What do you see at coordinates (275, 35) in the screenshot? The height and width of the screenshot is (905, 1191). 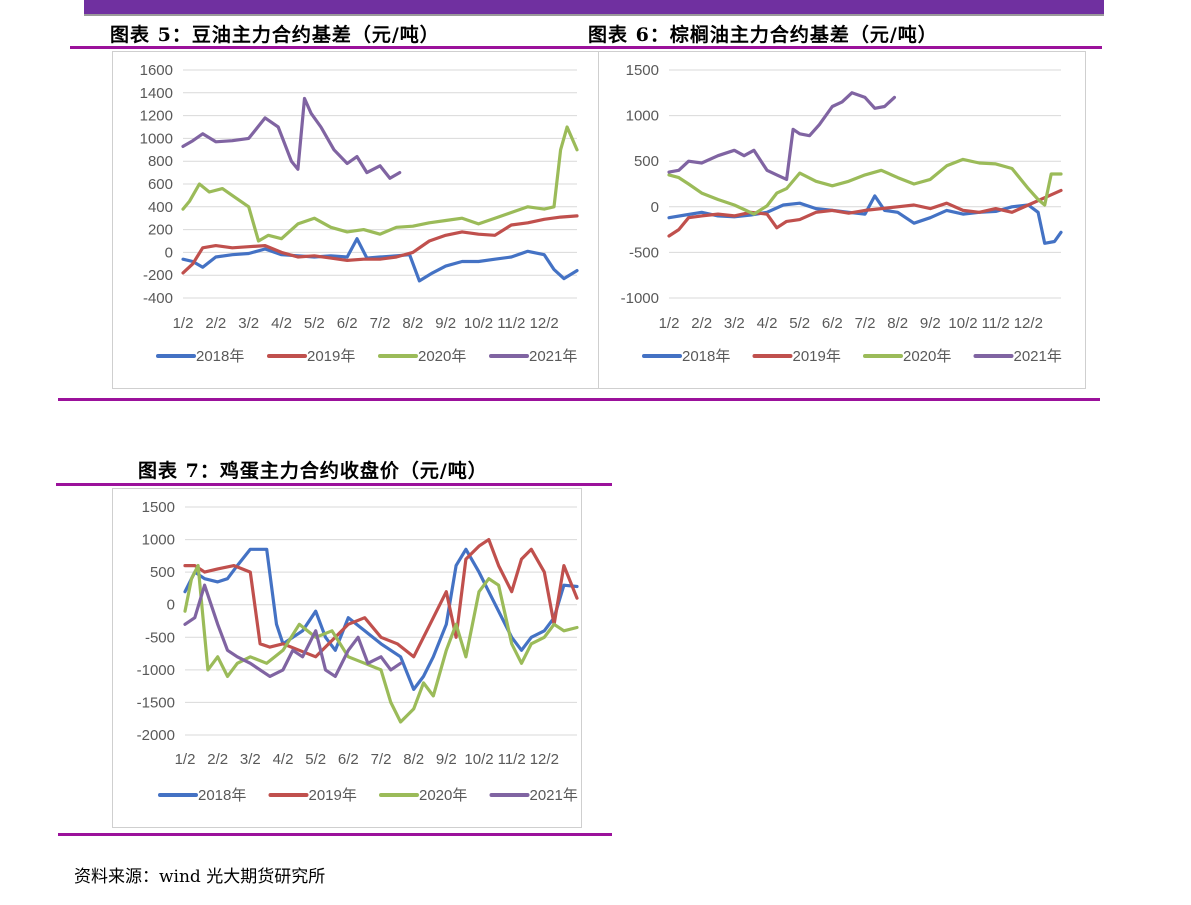 I see `chart-title-fig5: 图表 5：豆油主力合约基差（元/吨）` at bounding box center [275, 35].